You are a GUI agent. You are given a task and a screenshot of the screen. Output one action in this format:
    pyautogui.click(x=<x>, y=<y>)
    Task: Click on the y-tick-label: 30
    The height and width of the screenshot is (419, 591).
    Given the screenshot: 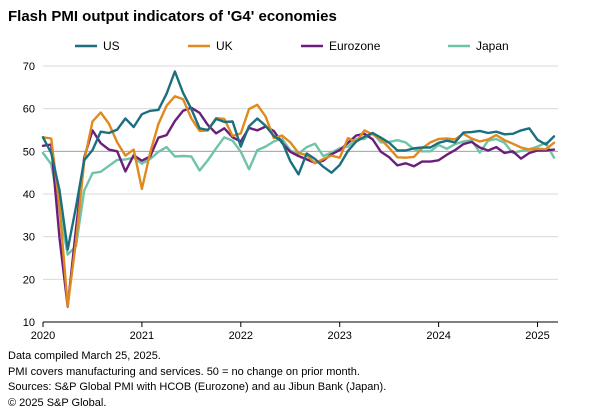 What is the action you would take?
    pyautogui.click(x=29, y=238)
    